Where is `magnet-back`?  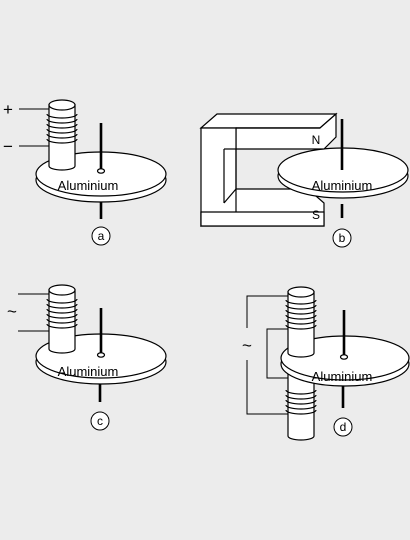 magnet-back is located at coordinates (218, 177).